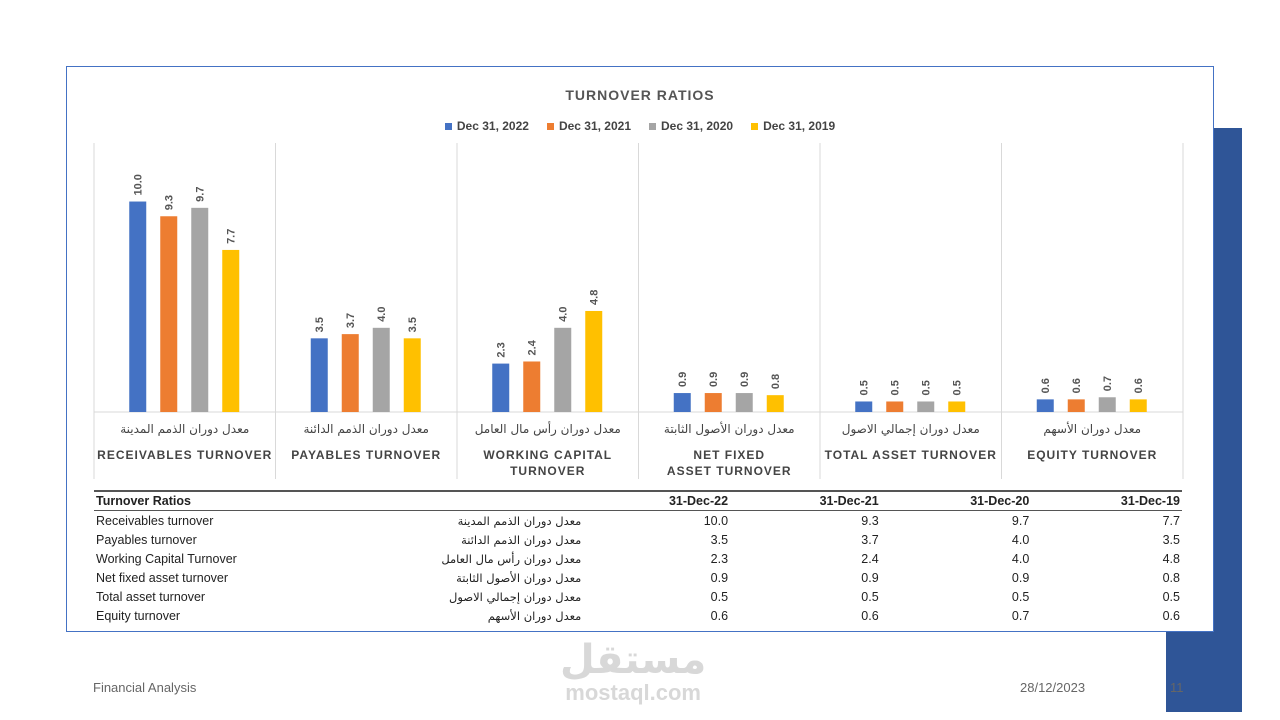  What do you see at coordinates (1177, 687) in the screenshot?
I see `page-number: 11` at bounding box center [1177, 687].